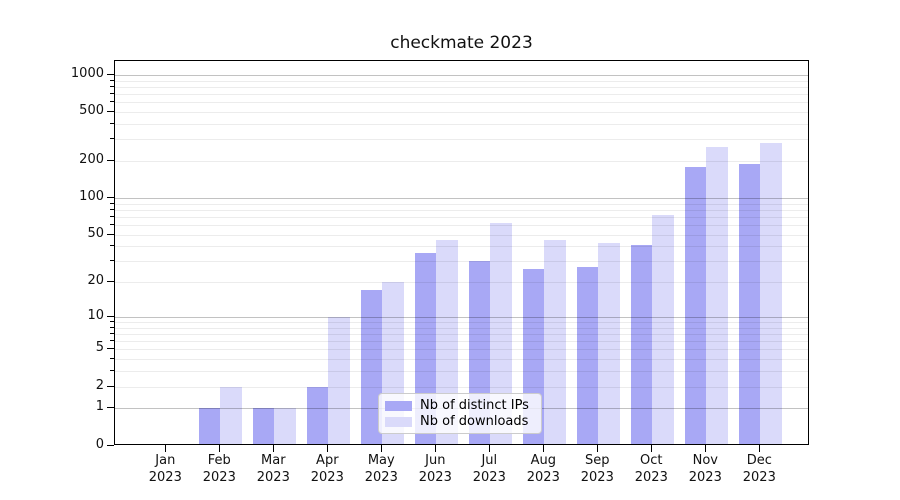 The height and width of the screenshot is (500, 900). I want to click on legend-swatch-distinct-ips, so click(398, 406).